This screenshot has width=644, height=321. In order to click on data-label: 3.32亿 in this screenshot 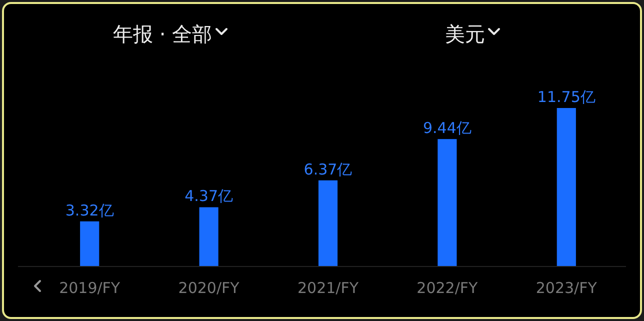, I will do `click(89, 210)`.